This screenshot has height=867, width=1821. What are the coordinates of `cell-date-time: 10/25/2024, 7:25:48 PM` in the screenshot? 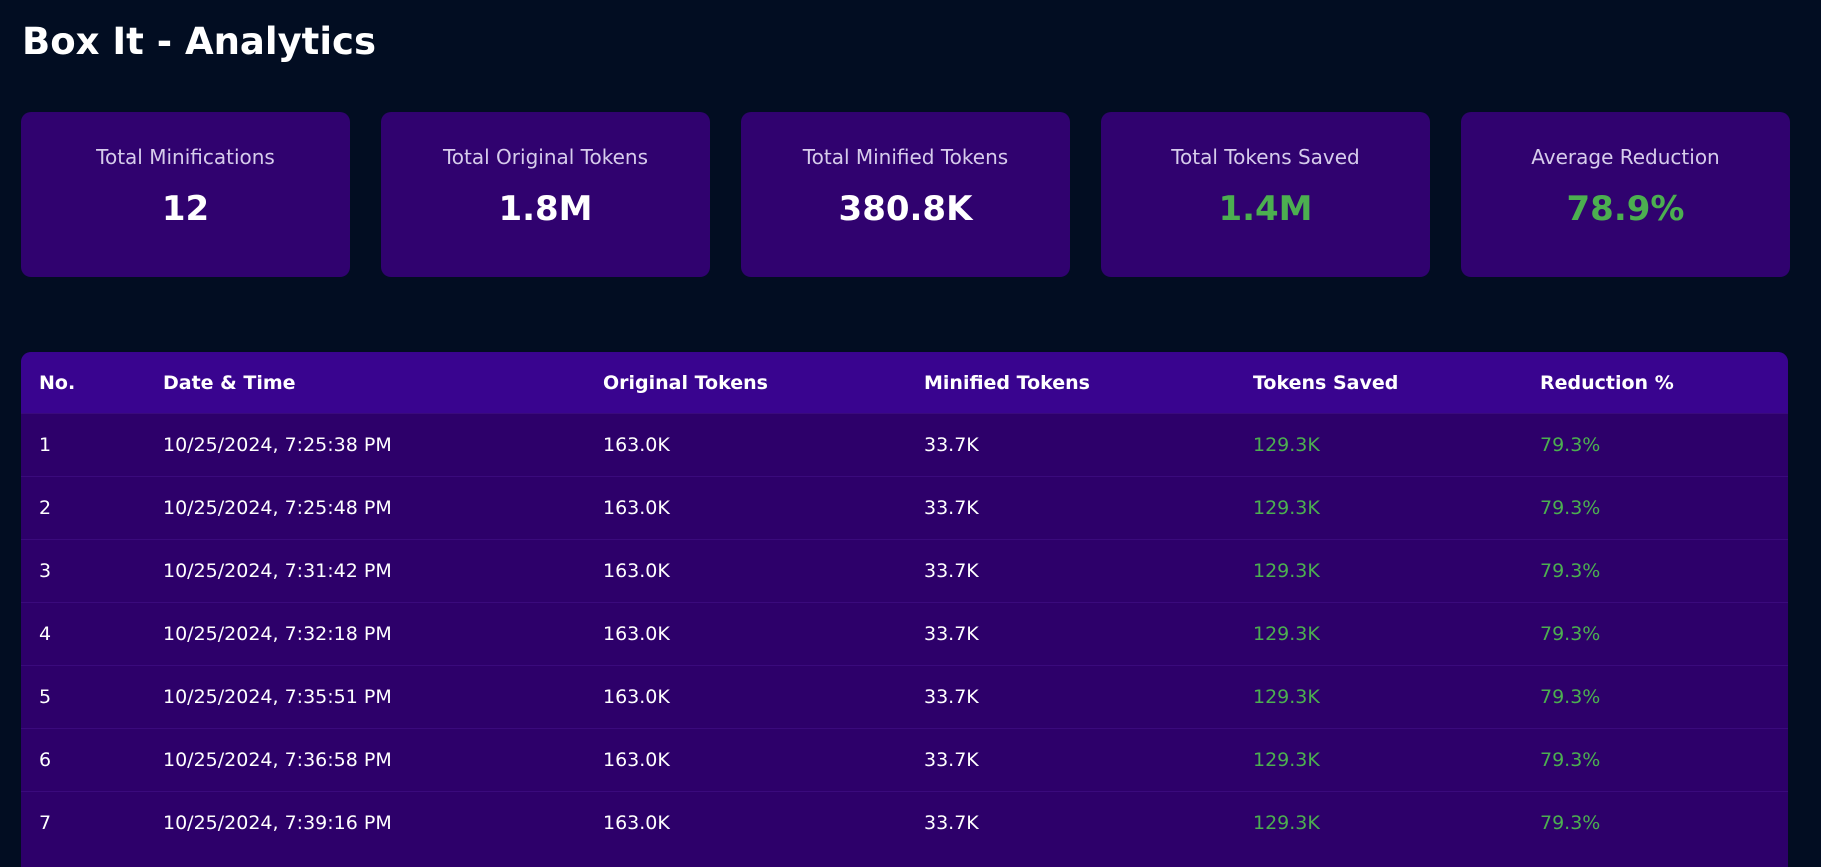 It's located at (365, 508).